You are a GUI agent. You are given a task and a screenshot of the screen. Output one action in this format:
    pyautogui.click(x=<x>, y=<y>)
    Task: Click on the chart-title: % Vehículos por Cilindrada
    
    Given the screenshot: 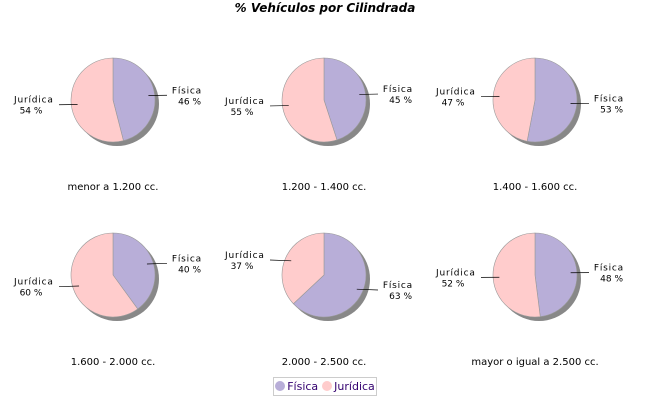 What is the action you would take?
    pyautogui.click(x=325, y=8)
    